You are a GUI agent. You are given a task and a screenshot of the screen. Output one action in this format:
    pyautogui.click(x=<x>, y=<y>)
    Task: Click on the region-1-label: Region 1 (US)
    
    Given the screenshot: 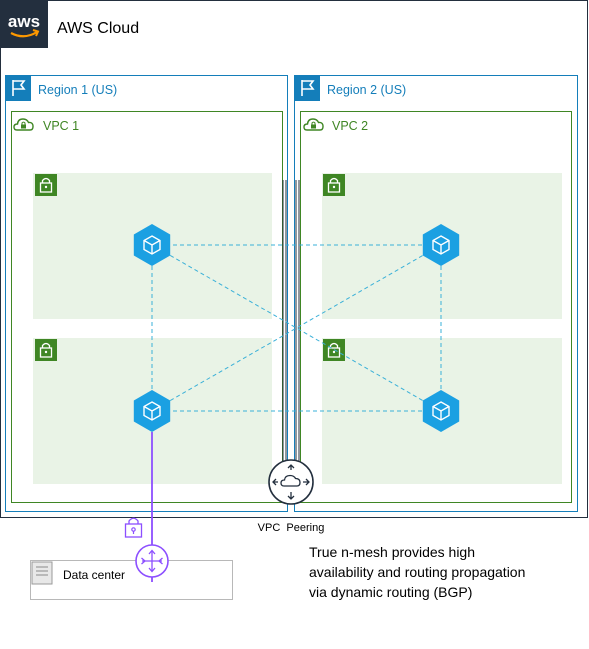 What is the action you would take?
    pyautogui.click(x=77, y=90)
    